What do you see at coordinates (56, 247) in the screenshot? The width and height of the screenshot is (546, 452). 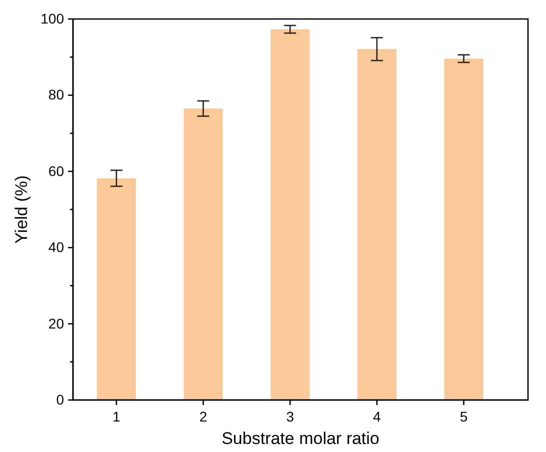 I see `y-tick-label: 40` at bounding box center [56, 247].